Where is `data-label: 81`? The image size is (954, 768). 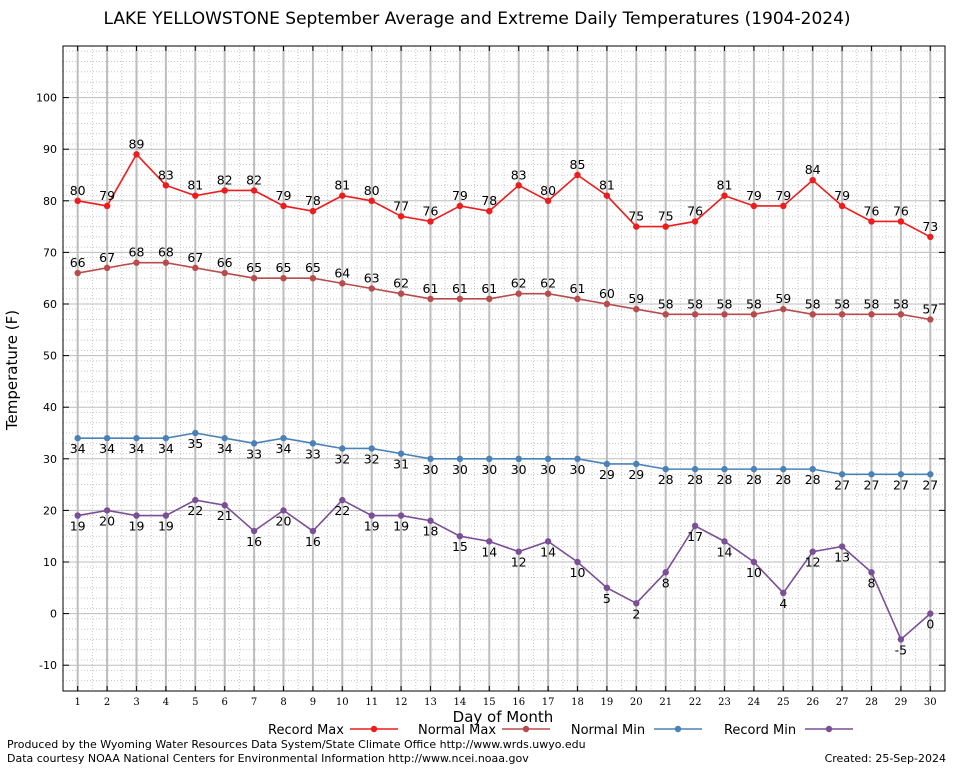
data-label: 81 is located at coordinates (342, 185).